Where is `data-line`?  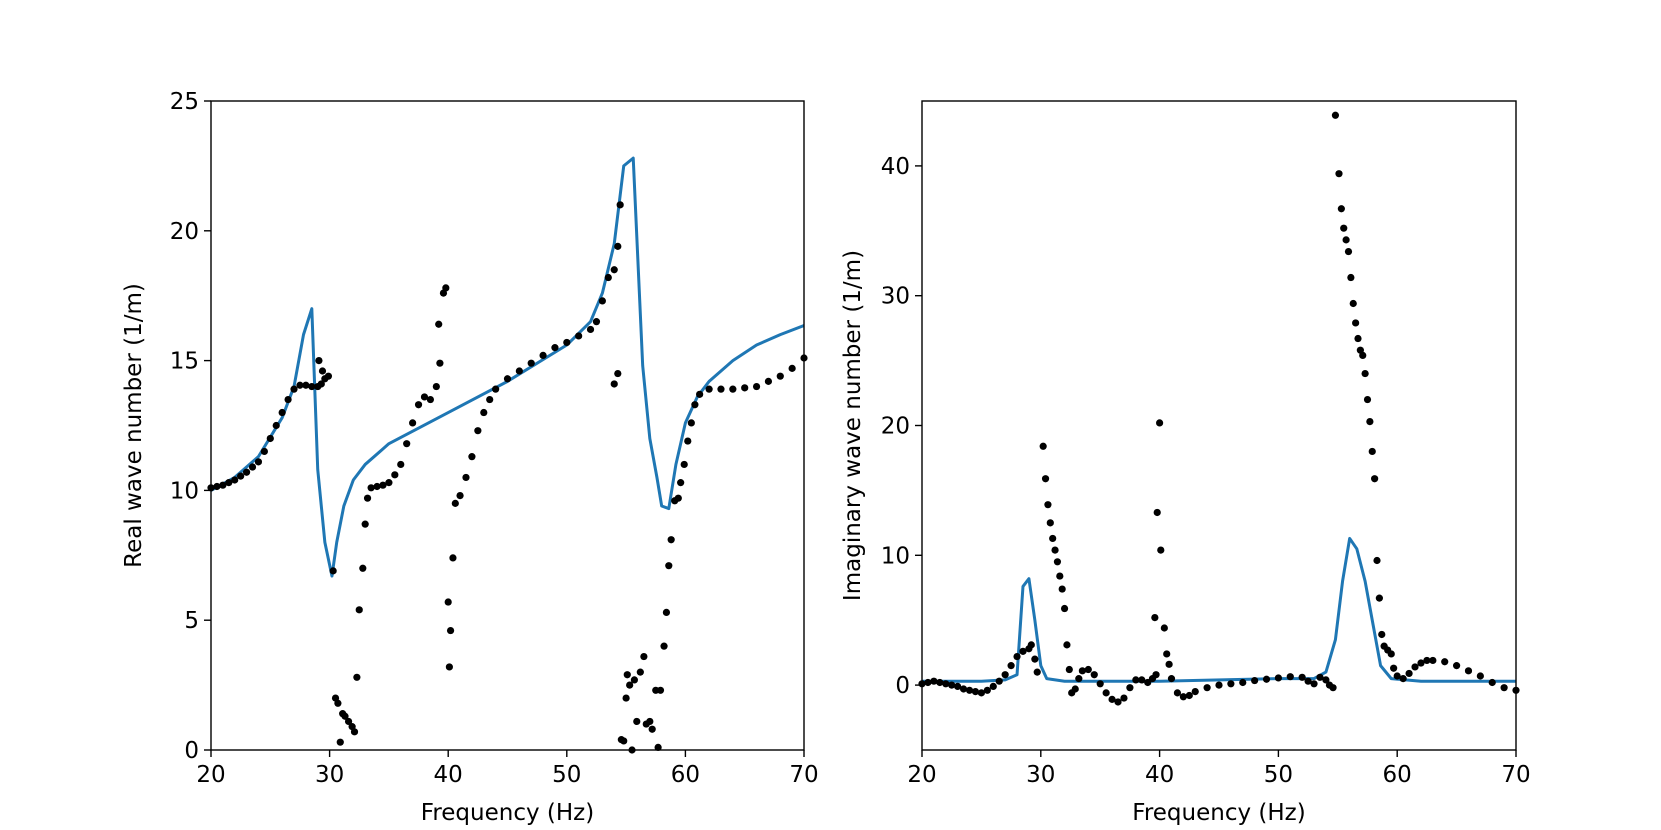
data-line is located at coordinates (1219, 609).